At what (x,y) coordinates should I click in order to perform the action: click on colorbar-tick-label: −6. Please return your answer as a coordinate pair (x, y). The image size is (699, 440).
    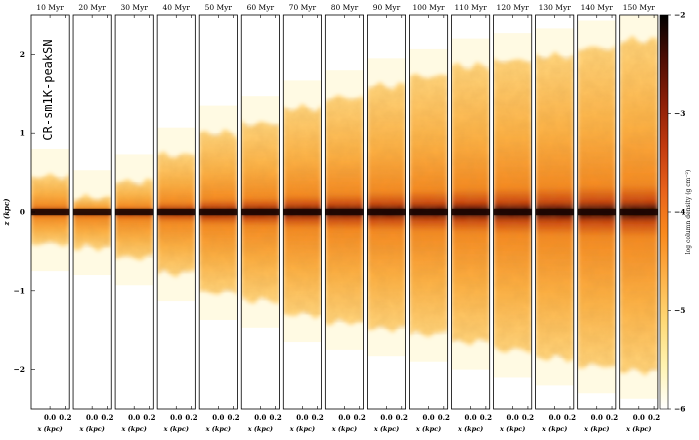
    Looking at the image, I should click on (680, 409).